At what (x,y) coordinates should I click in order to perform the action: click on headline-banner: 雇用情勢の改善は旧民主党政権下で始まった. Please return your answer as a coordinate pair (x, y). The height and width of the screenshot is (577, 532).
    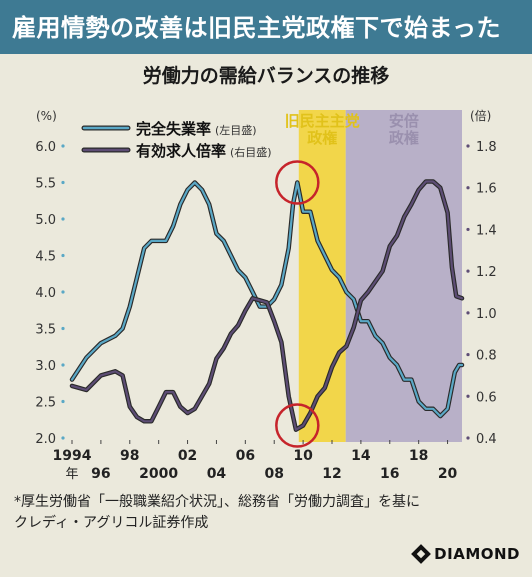
    Looking at the image, I should click on (266, 27).